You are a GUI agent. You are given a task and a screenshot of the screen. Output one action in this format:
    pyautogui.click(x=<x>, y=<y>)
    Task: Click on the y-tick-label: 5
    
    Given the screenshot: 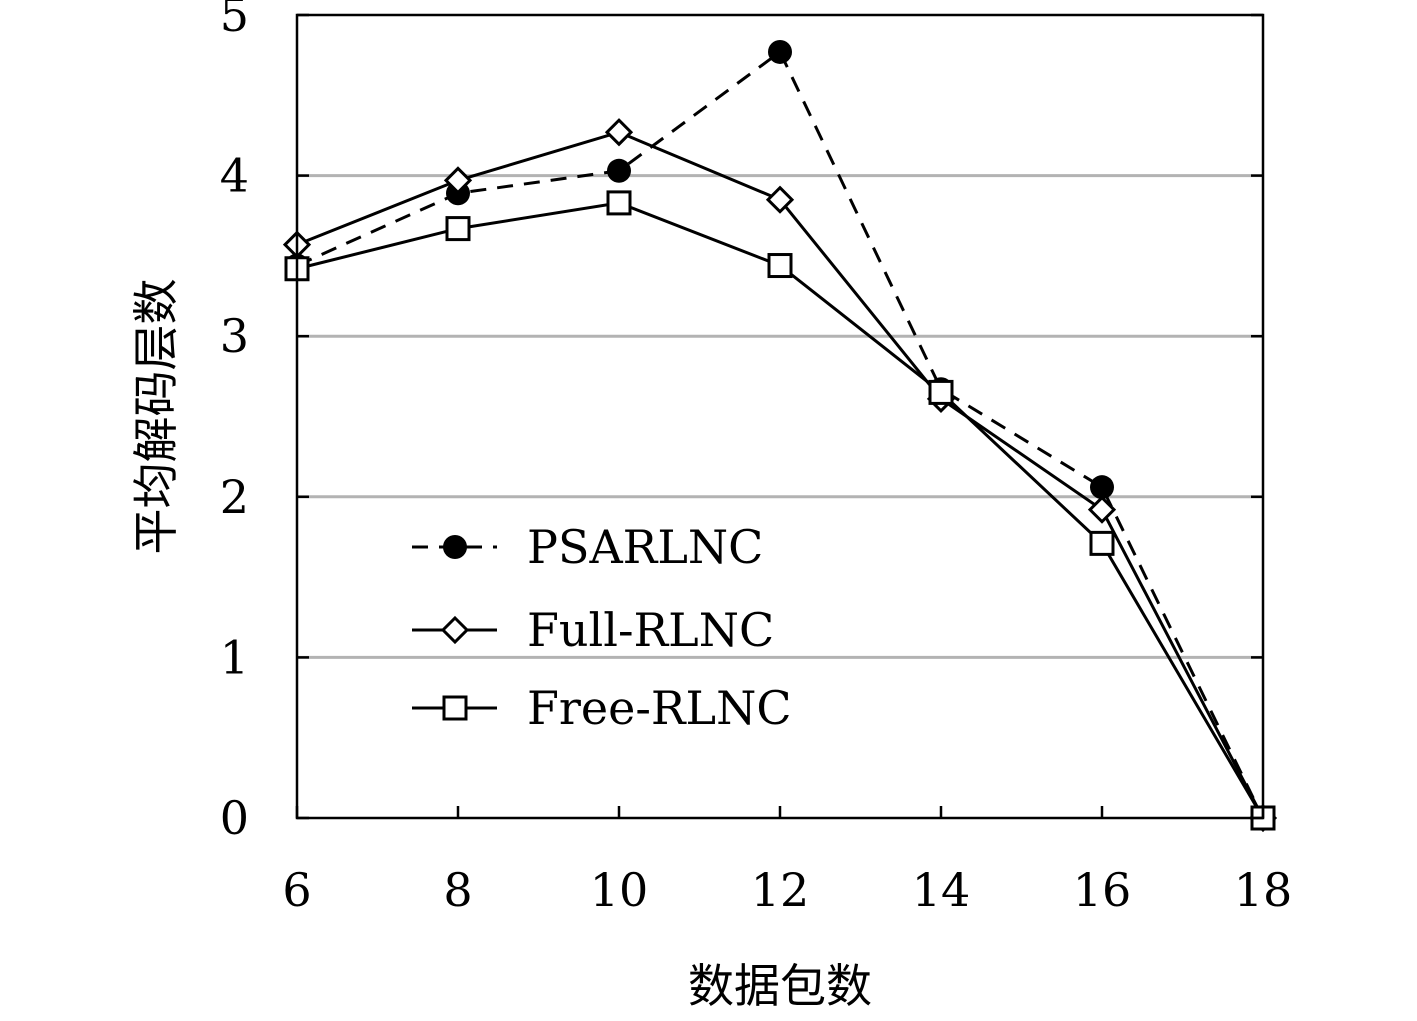 What is the action you would take?
    pyautogui.click(x=234, y=21)
    